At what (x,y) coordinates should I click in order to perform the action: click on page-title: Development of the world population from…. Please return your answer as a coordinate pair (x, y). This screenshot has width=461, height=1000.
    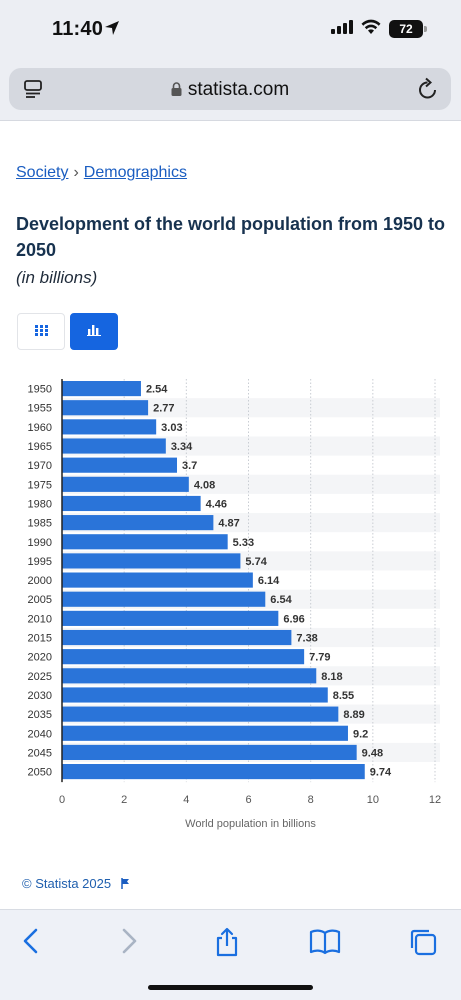
    Looking at the image, I should click on (231, 237).